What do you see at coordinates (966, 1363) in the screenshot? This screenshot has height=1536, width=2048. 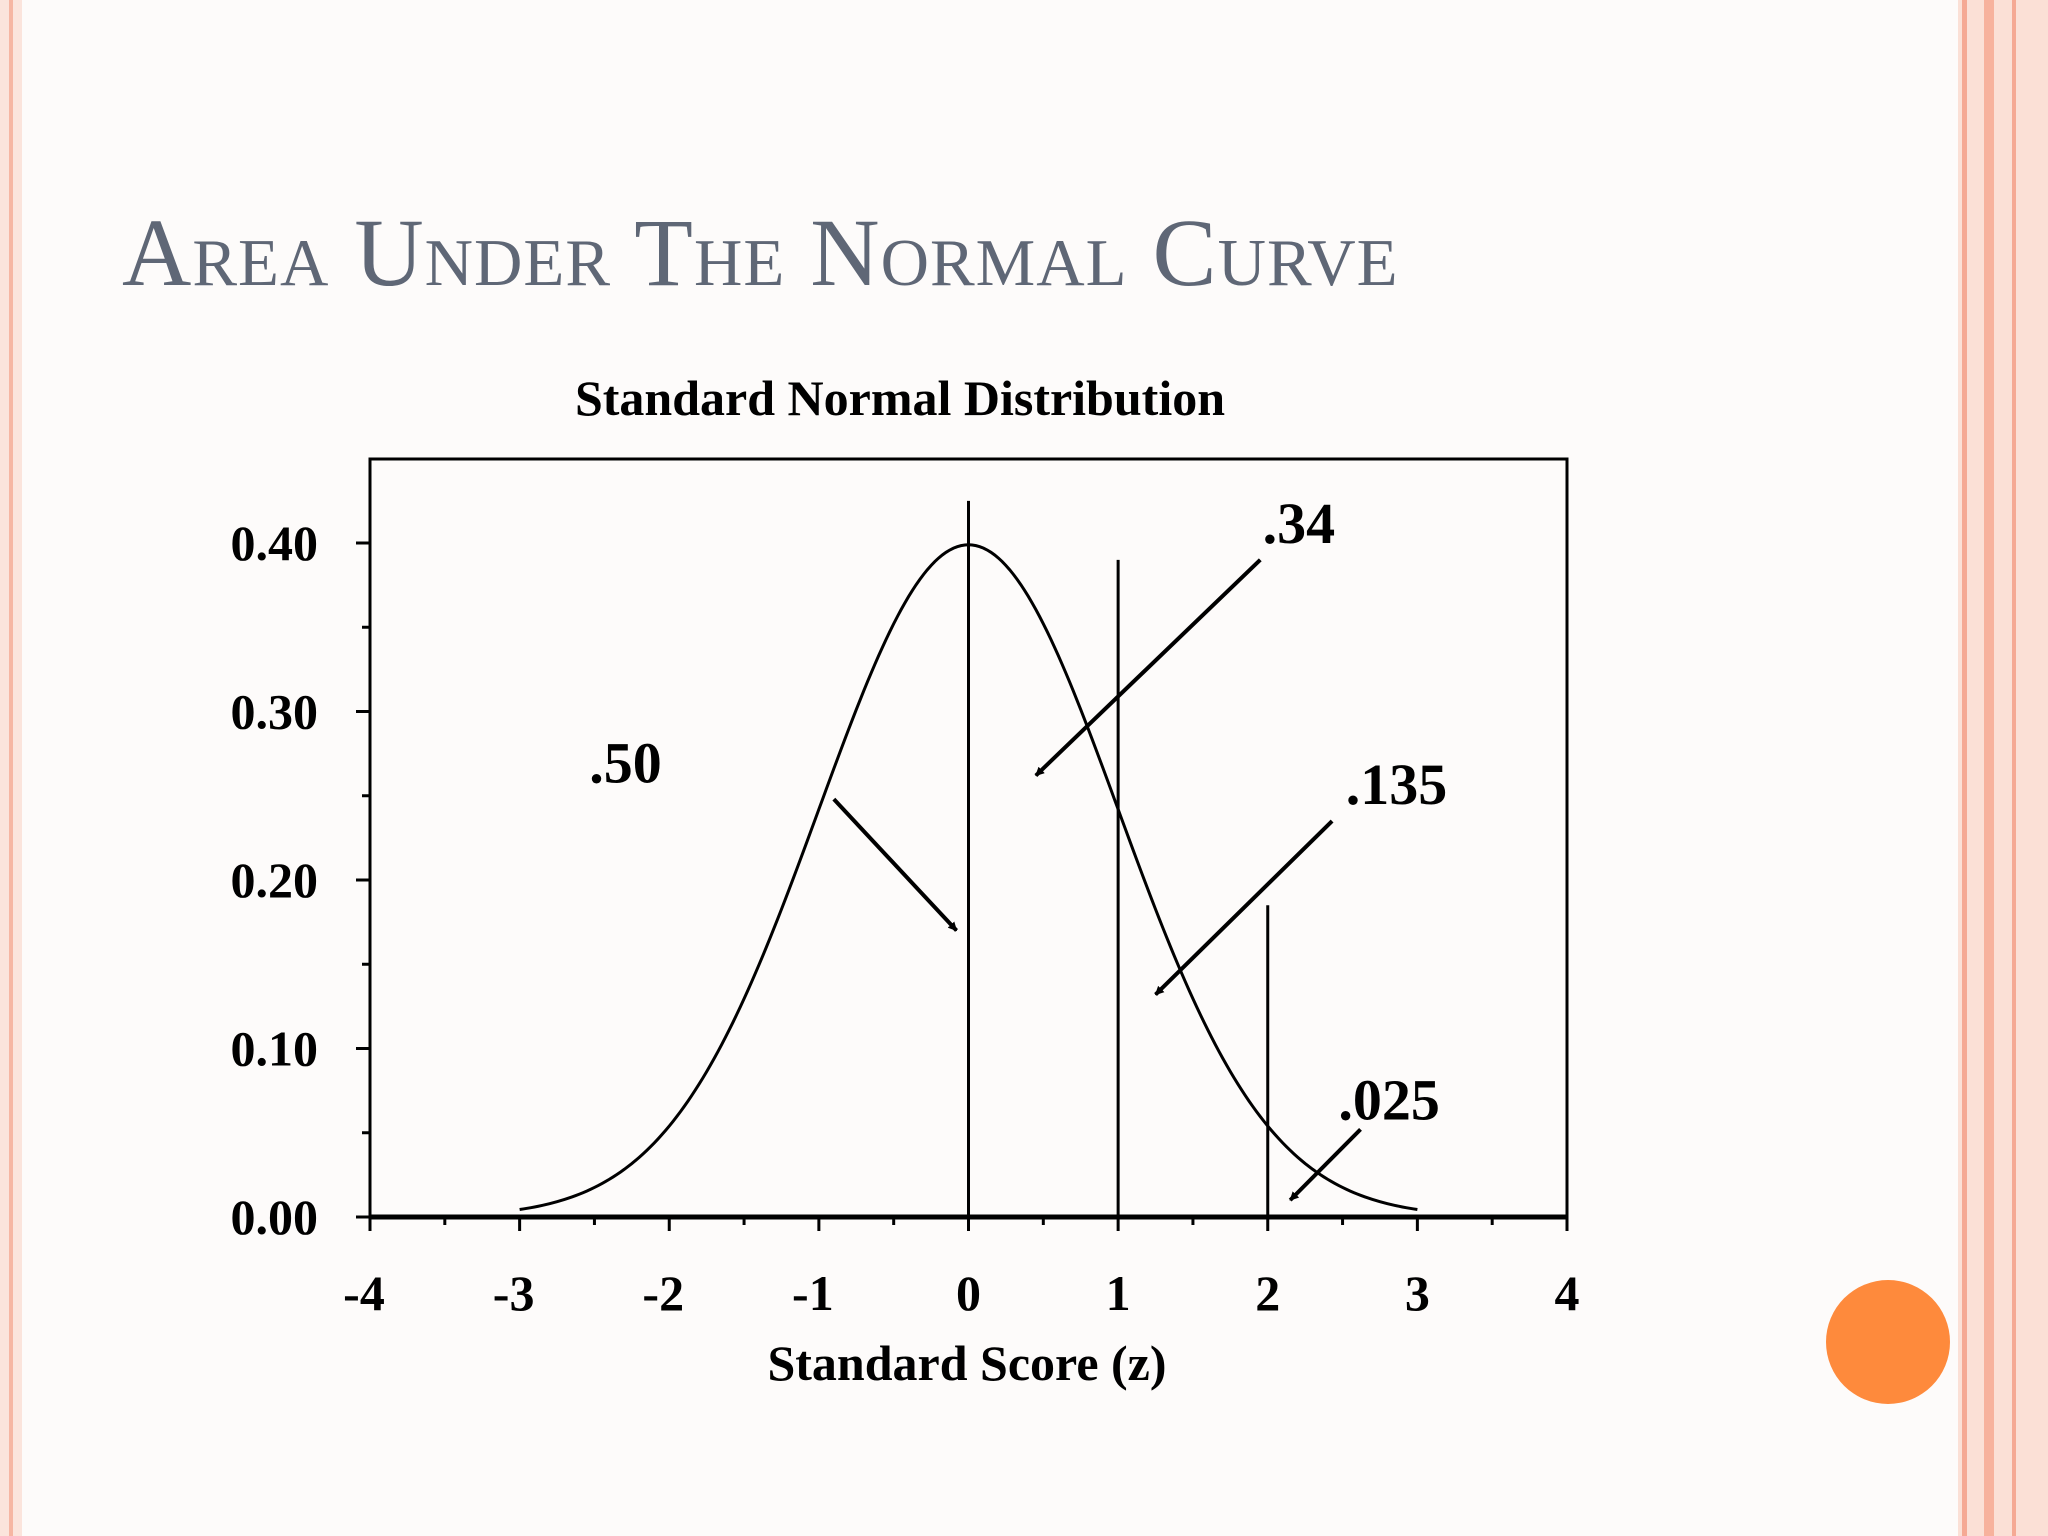 I see `x-axis-label: Standard Score (z)` at bounding box center [966, 1363].